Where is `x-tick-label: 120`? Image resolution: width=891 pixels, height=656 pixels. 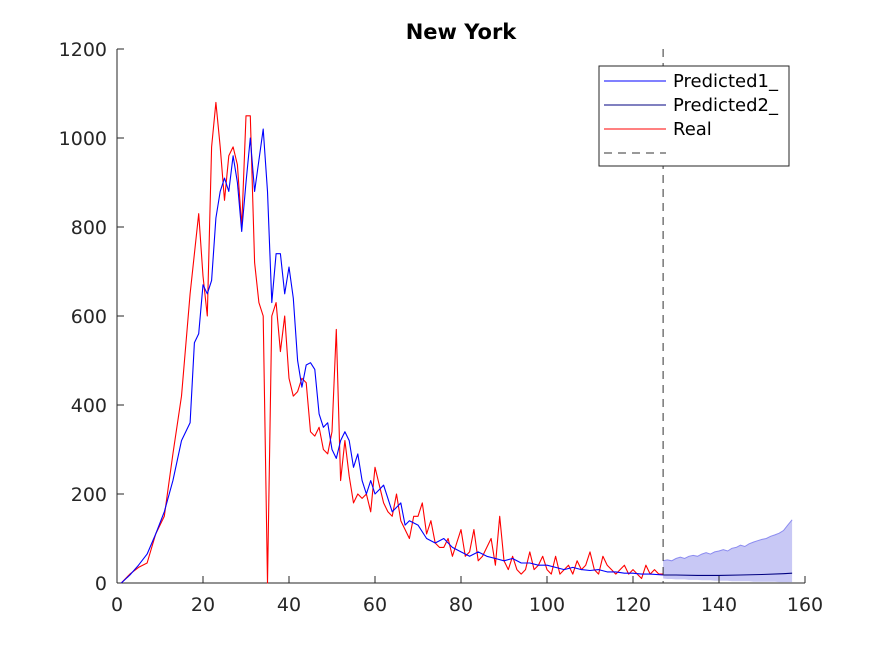 x-tick-label: 120 is located at coordinates (633, 605).